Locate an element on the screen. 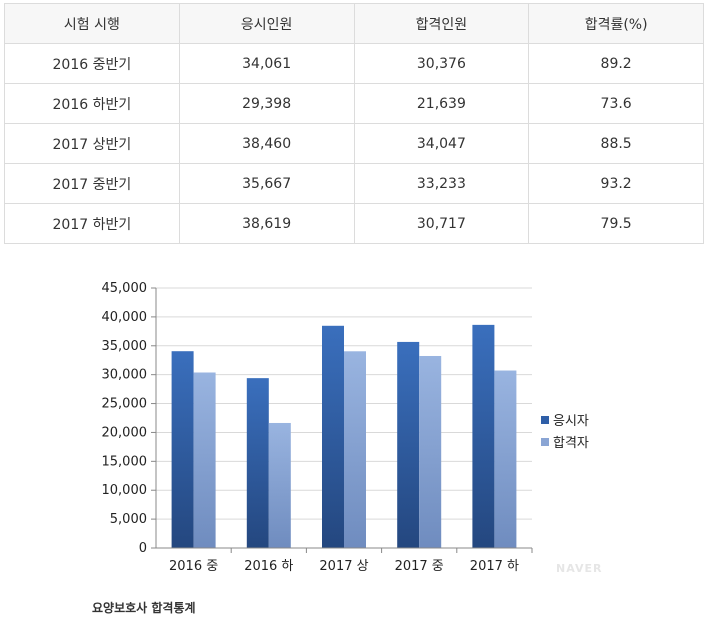  cell-pass-rate: 73.6 is located at coordinates (616, 103).